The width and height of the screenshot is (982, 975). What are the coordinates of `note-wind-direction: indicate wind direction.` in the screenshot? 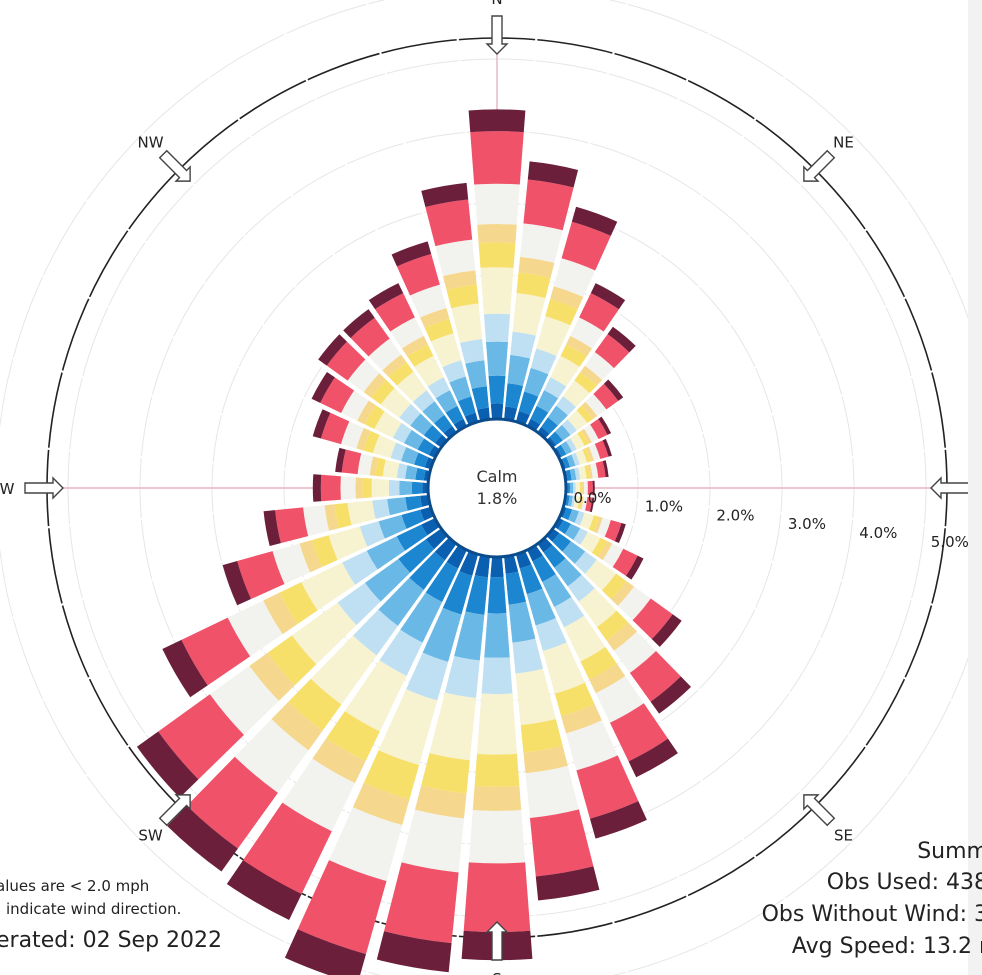 It's located at (94, 909).